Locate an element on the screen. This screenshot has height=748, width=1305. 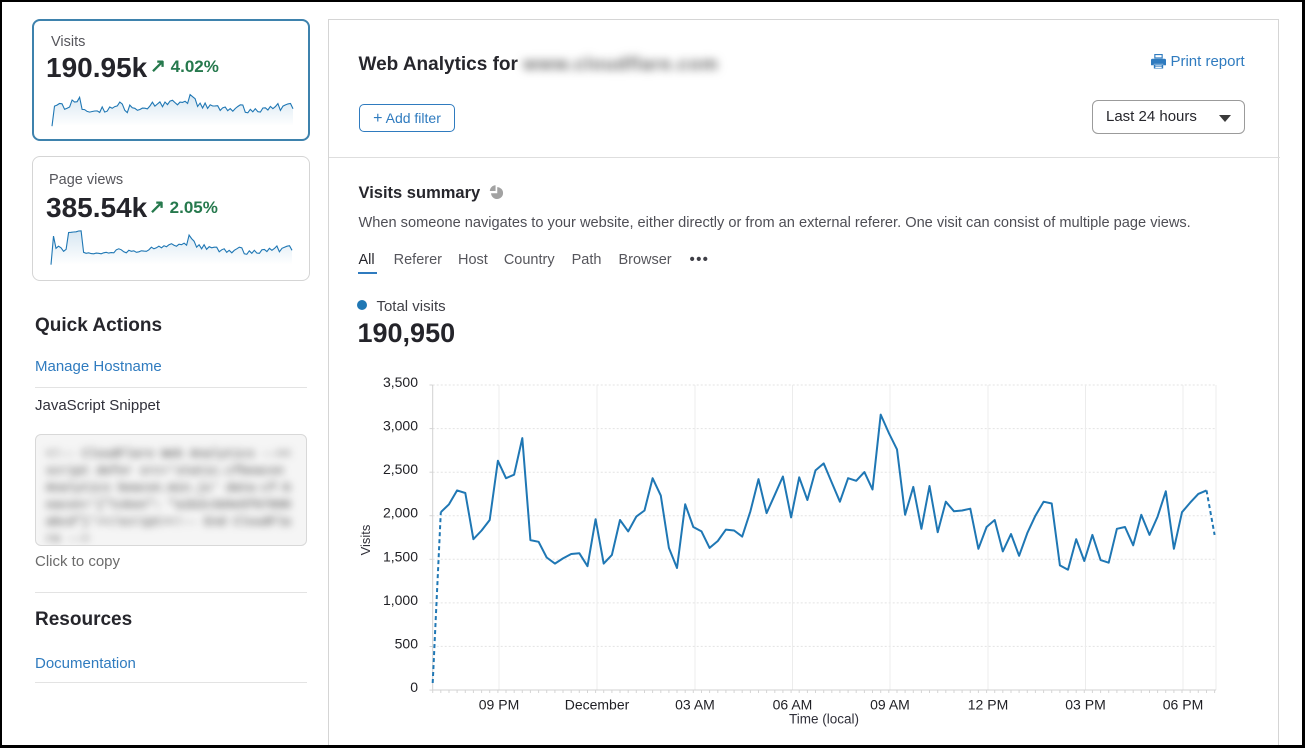
svg-text: 09 AM is located at coordinates (890, 705).